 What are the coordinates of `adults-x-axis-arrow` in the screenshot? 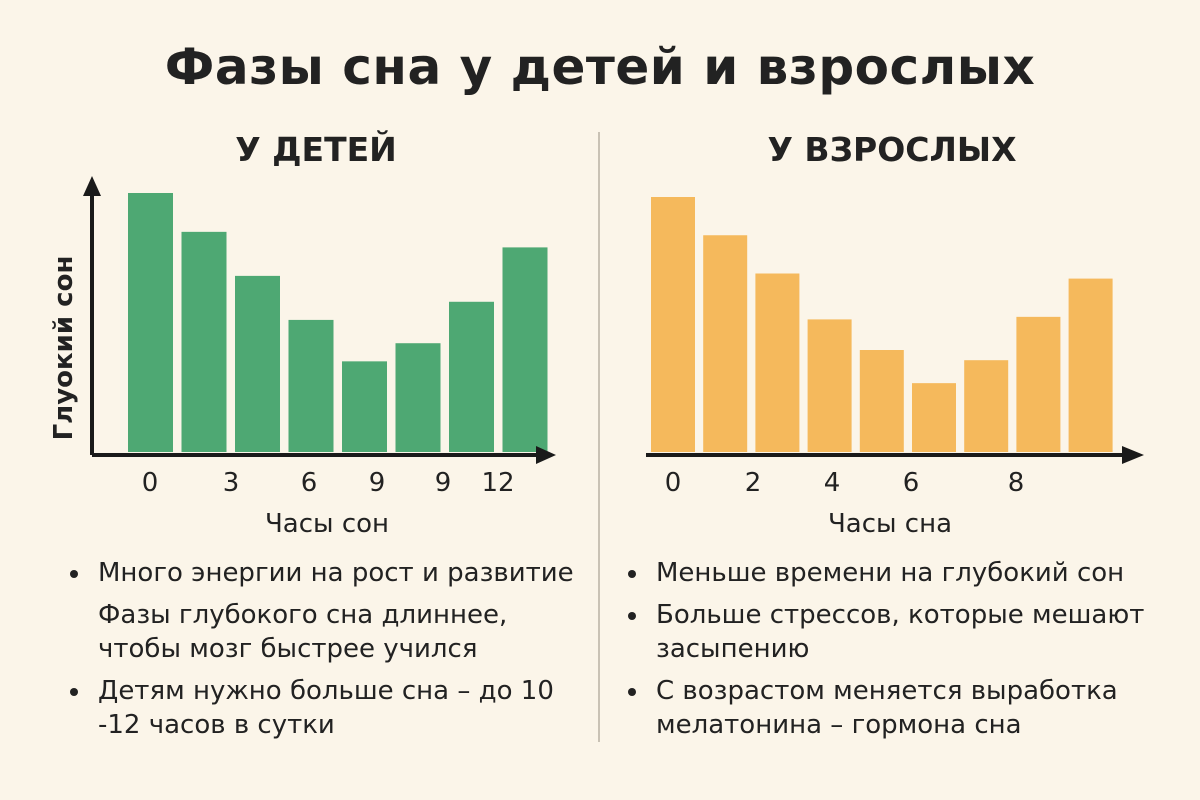 It's located at (1133, 455).